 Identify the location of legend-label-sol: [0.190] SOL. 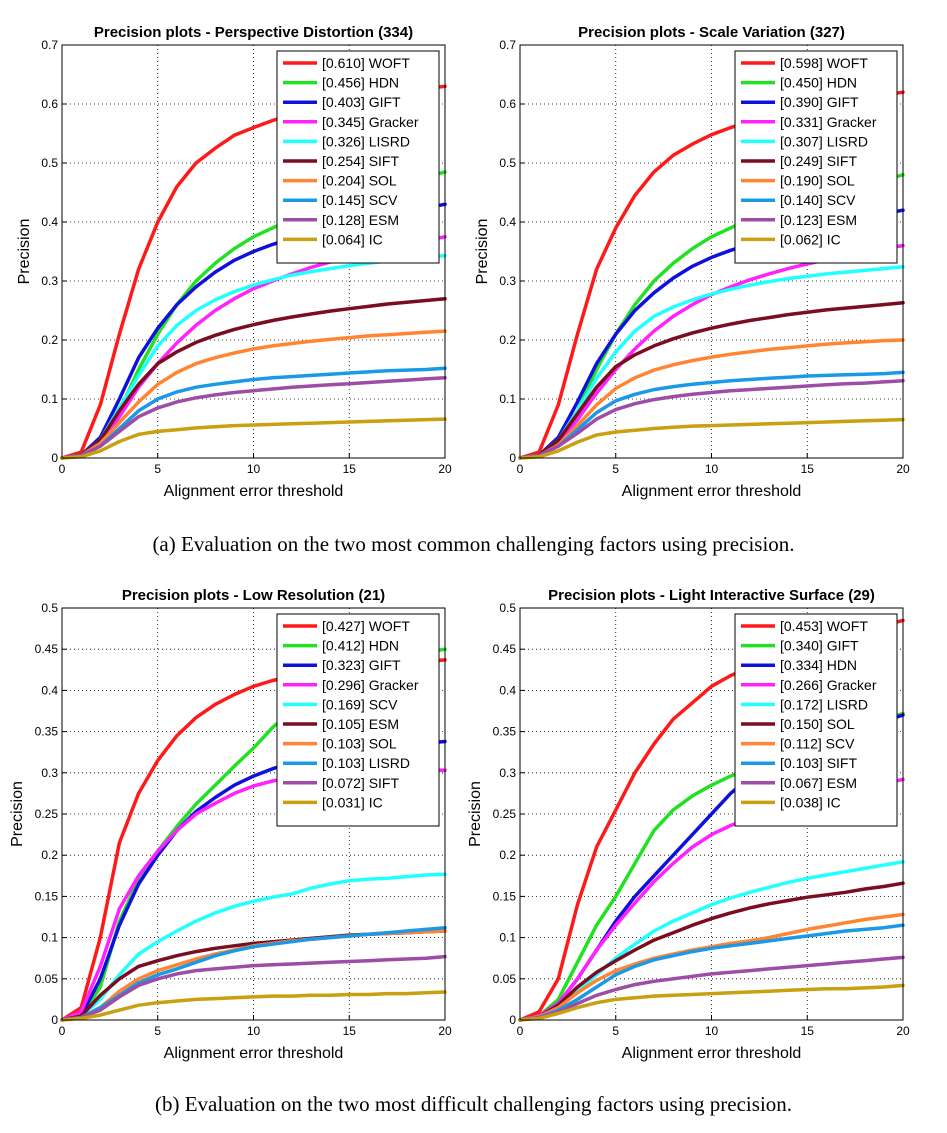
(817, 181).